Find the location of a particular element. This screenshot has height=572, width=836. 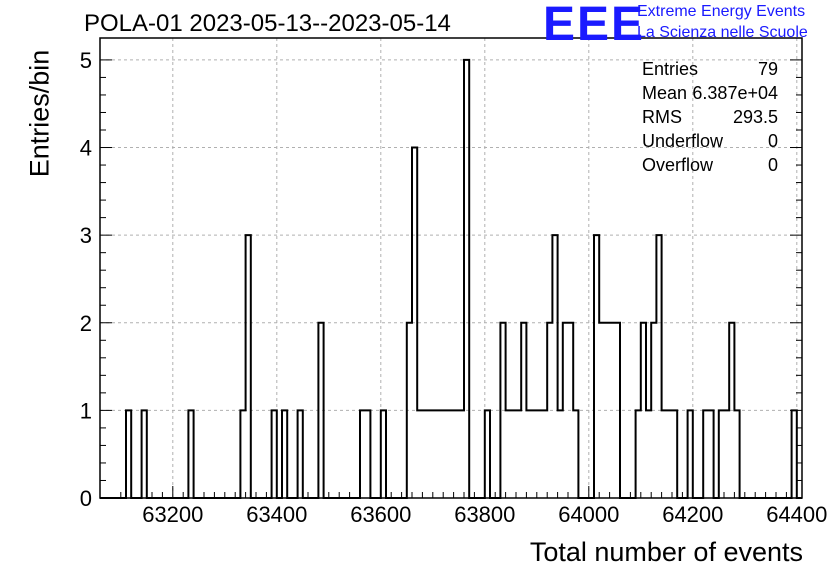

stat-label: Mean is located at coordinates (665, 93).